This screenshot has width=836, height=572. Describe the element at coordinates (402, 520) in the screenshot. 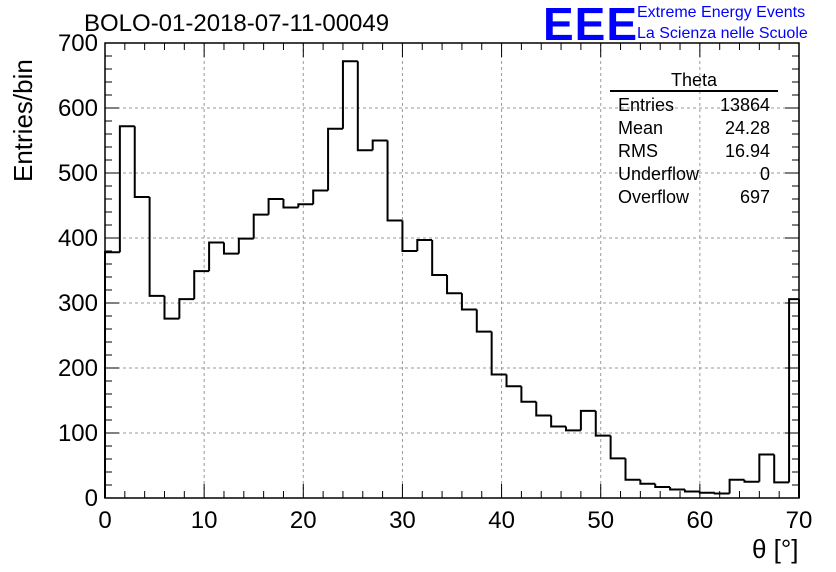

I see `x-tick-label: 30` at that location.